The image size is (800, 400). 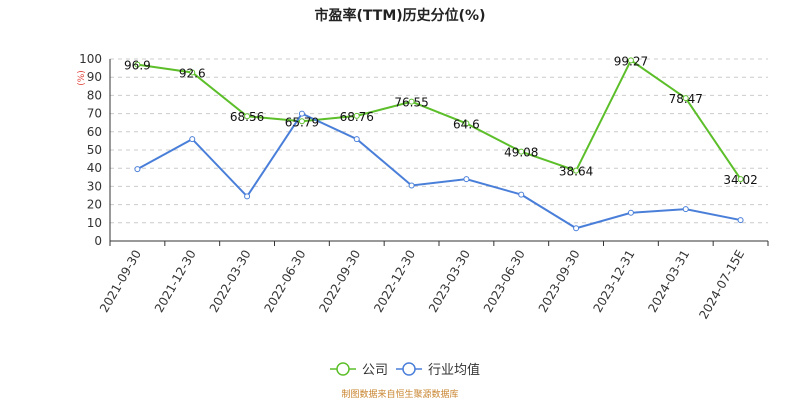 I want to click on x-tick-label: 2023-12-31, so click(x=614, y=281).